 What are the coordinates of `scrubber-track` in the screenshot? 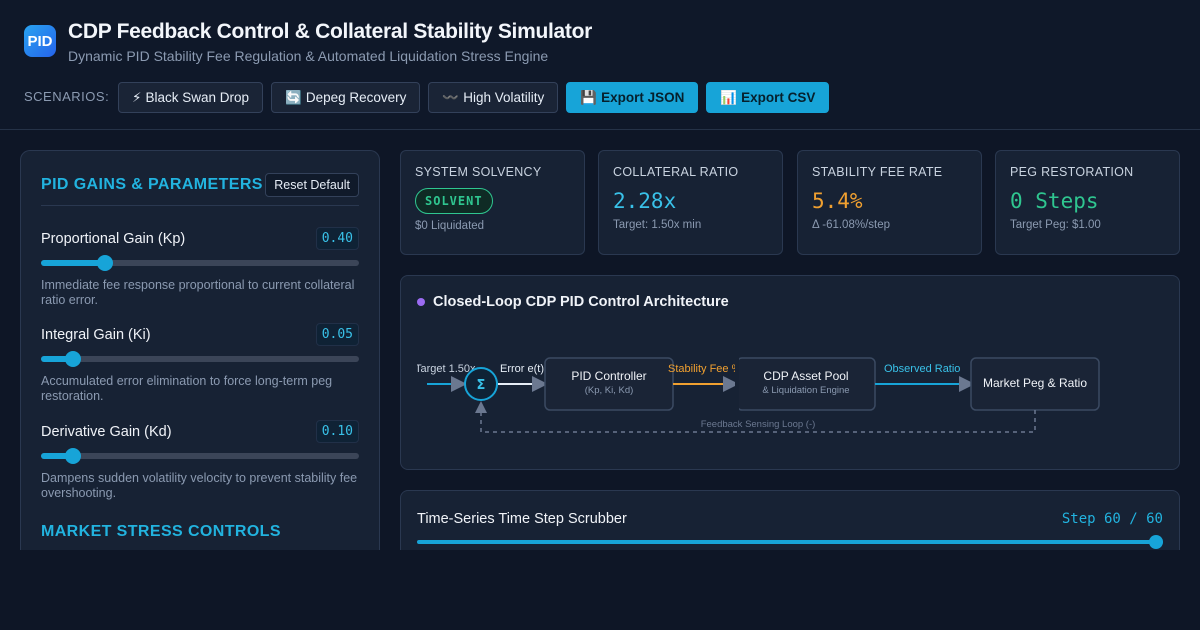 It's located at (790, 542).